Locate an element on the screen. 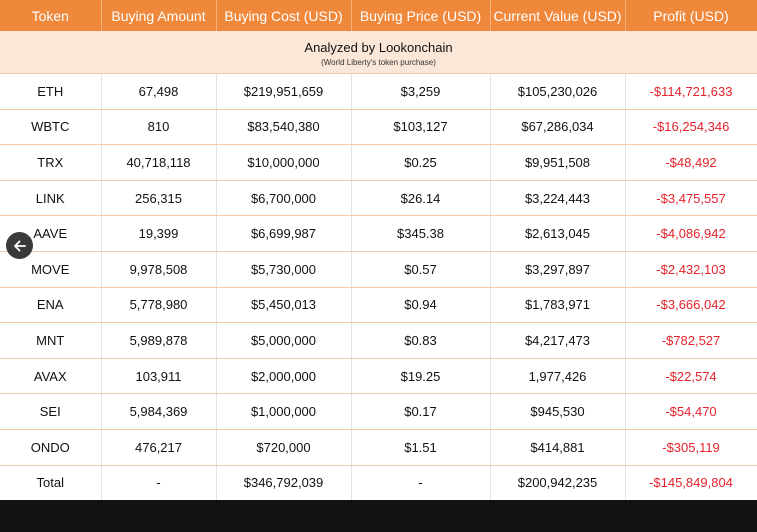 Image resolution: width=757 pixels, height=532 pixels. value-cell: $9,951,508 is located at coordinates (558, 162).